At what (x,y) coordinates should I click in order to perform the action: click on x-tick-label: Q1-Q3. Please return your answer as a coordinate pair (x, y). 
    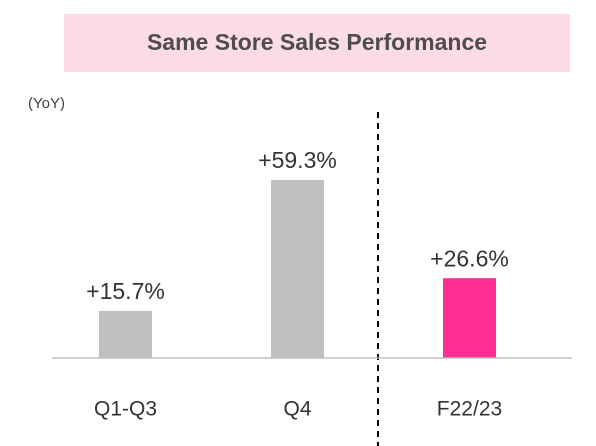
    Looking at the image, I should click on (125, 409).